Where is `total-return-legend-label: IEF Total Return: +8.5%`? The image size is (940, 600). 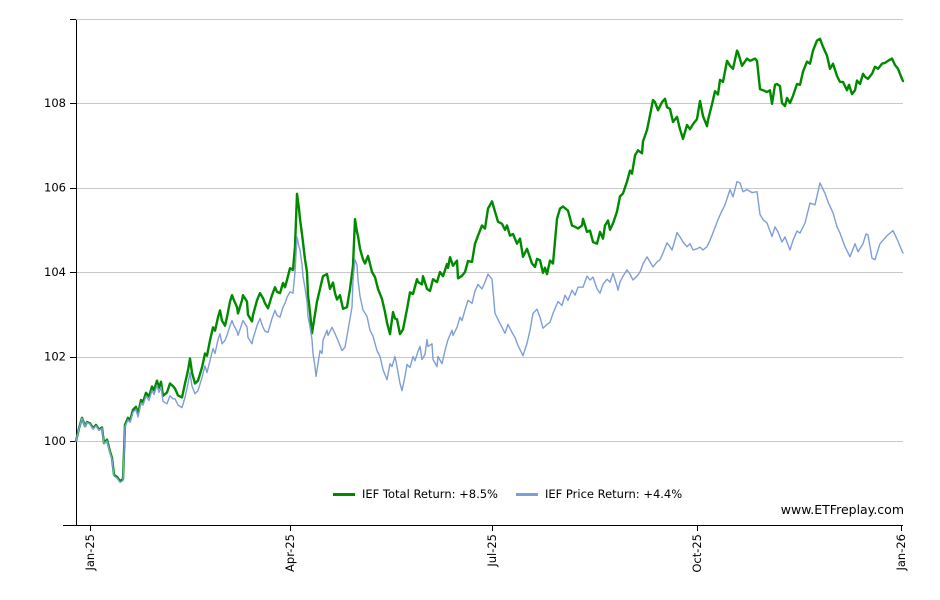 total-return-legend-label: IEF Total Return: +8.5% is located at coordinates (430, 494).